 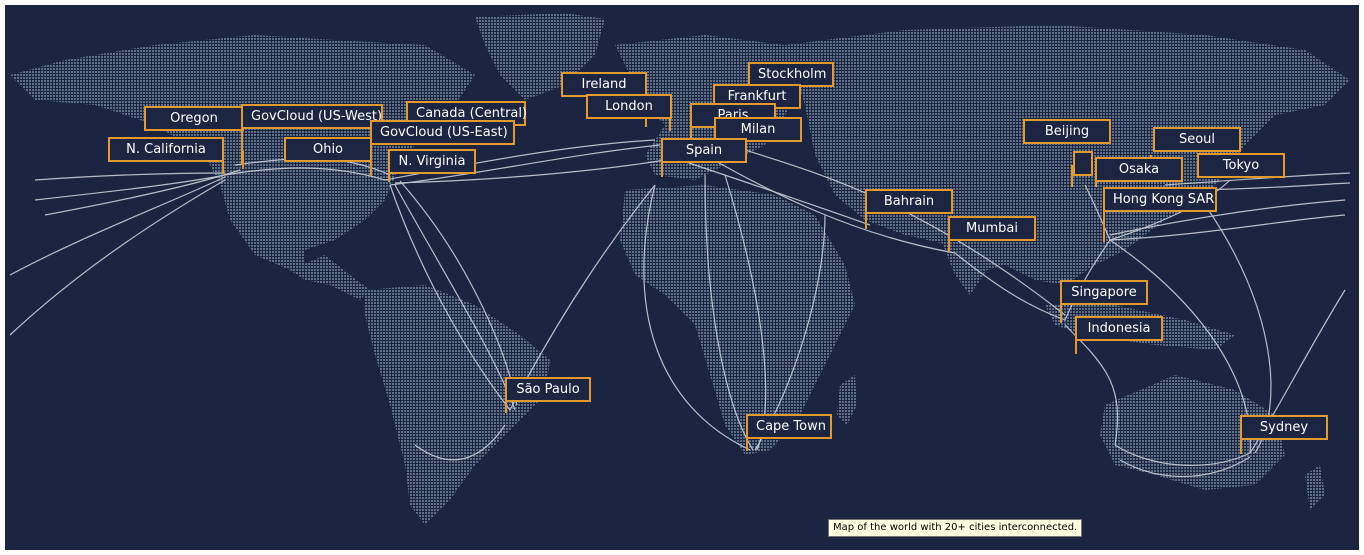 What do you see at coordinates (242, 145) in the screenshot?
I see `govcloud-us-west-pin` at bounding box center [242, 145].